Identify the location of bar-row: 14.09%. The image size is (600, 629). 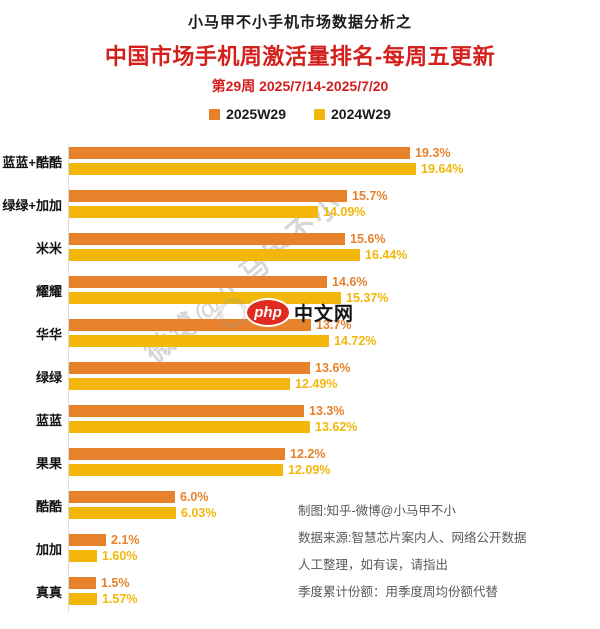
(228, 212).